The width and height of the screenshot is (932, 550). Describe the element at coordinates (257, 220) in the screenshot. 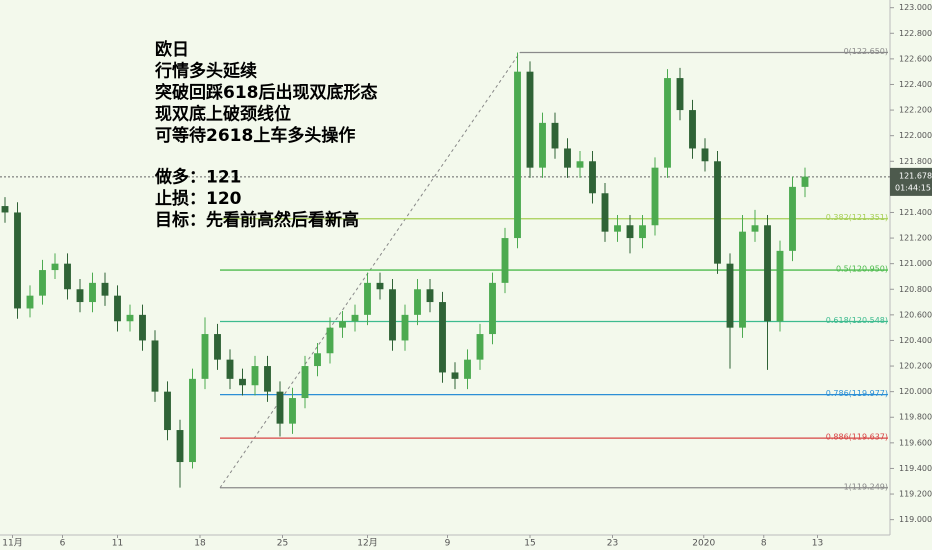

I see `annotation-line: 目标：先看前高然后看新高` at that location.